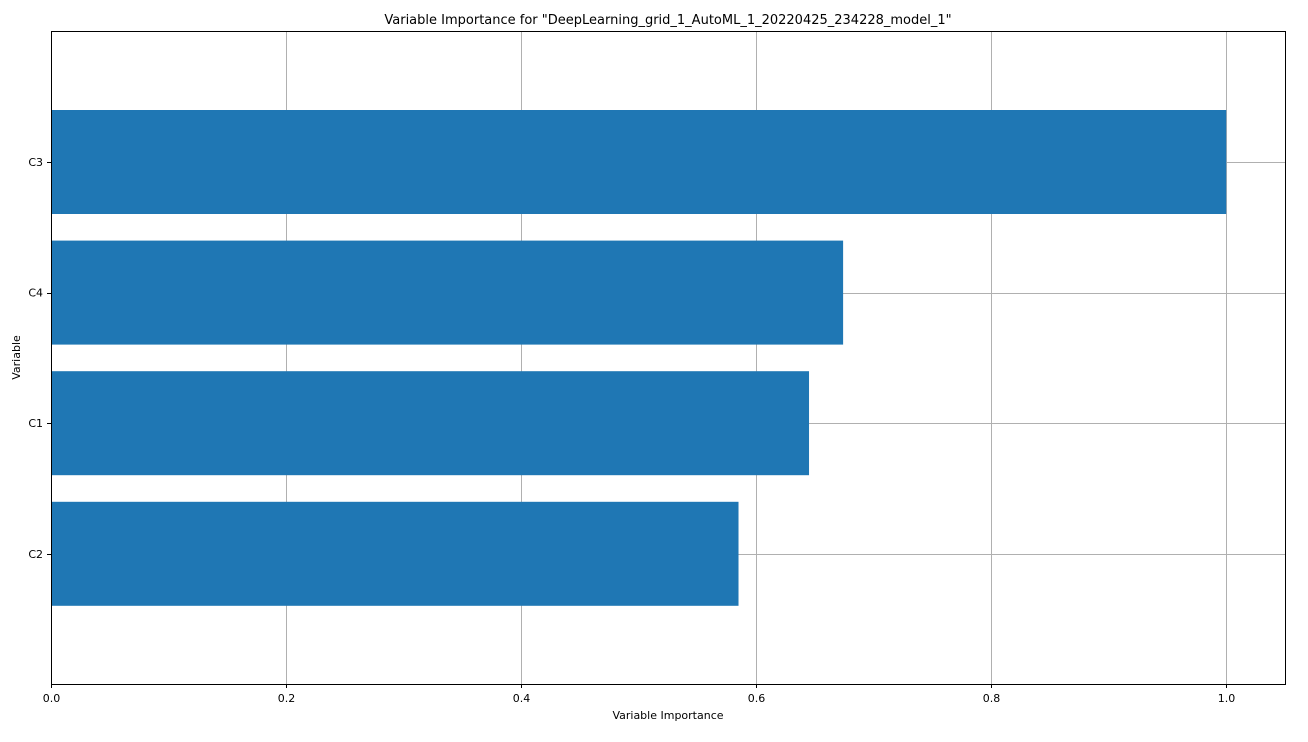 This screenshot has height=742, width=1308. What do you see at coordinates (992, 698) in the screenshot?
I see `x-tick-label: 0.8` at bounding box center [992, 698].